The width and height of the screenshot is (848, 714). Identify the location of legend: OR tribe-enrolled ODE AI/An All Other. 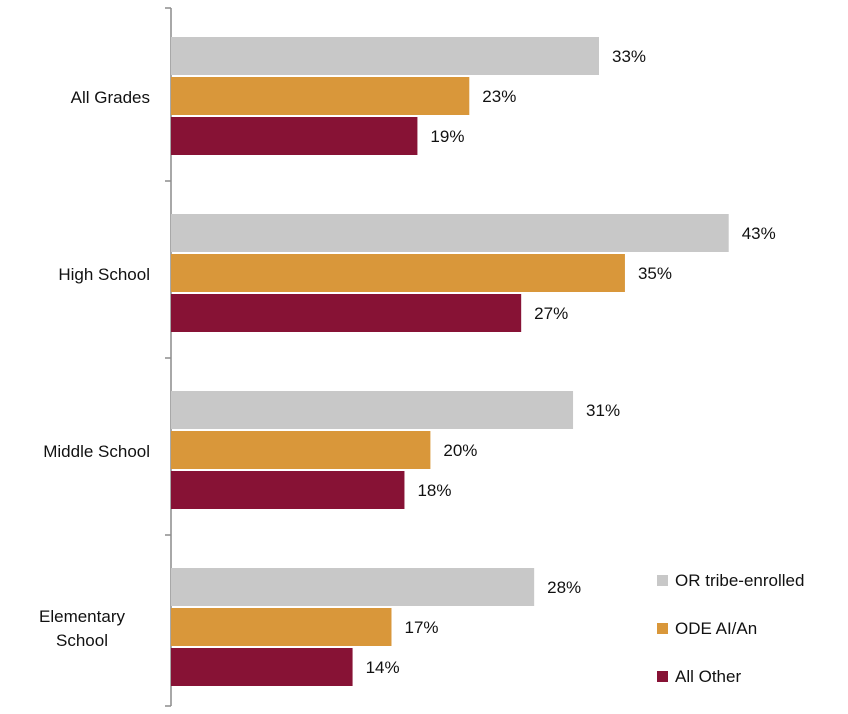
(730, 628).